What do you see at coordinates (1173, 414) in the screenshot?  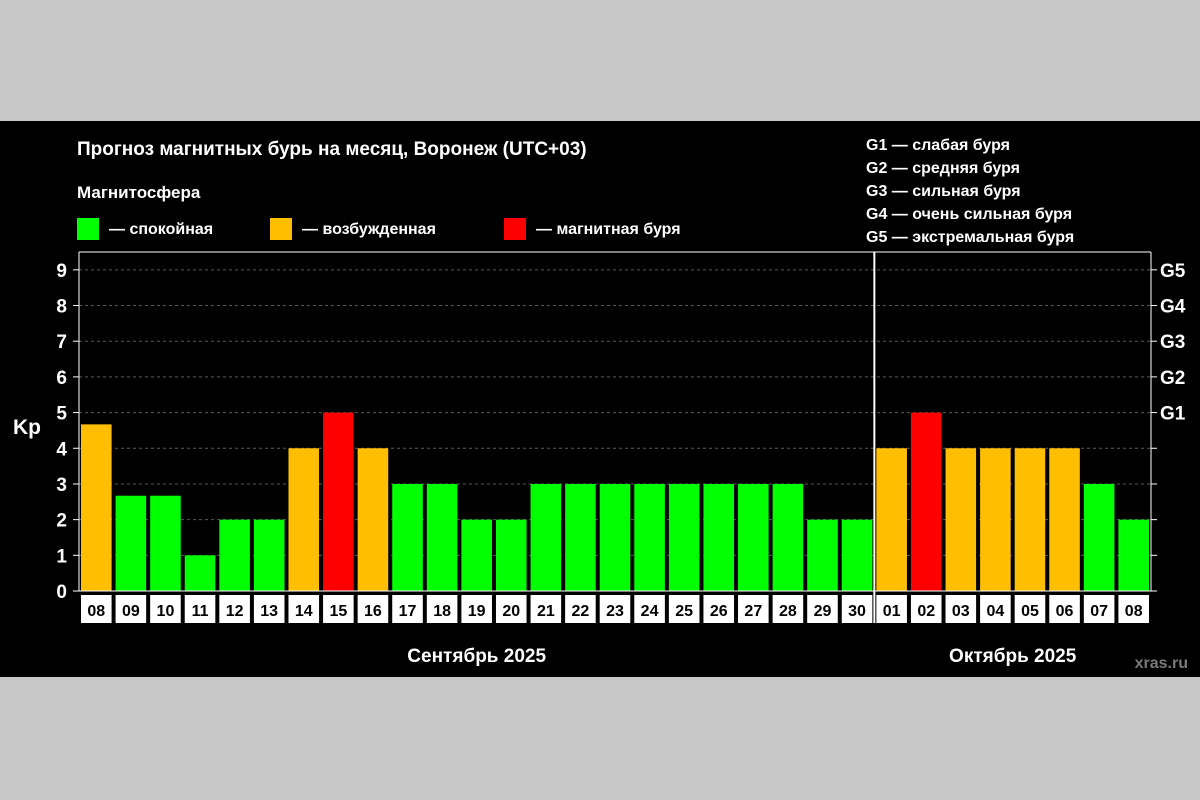 I see `g-tick-label: G1` at bounding box center [1173, 414].